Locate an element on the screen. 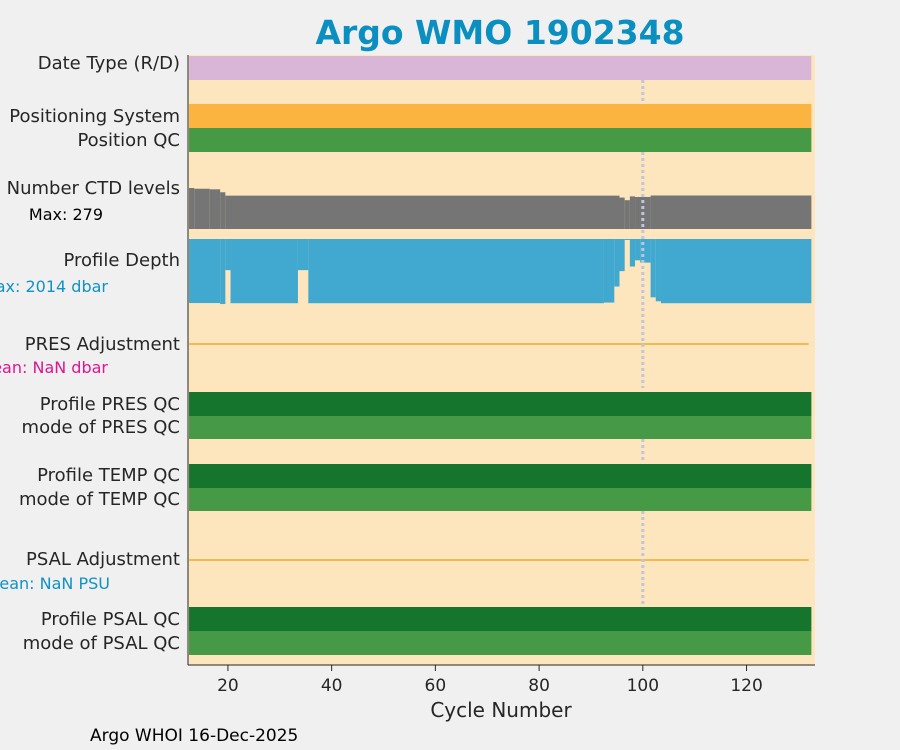  x-axis-label: Cycle Number is located at coordinates (501, 710).